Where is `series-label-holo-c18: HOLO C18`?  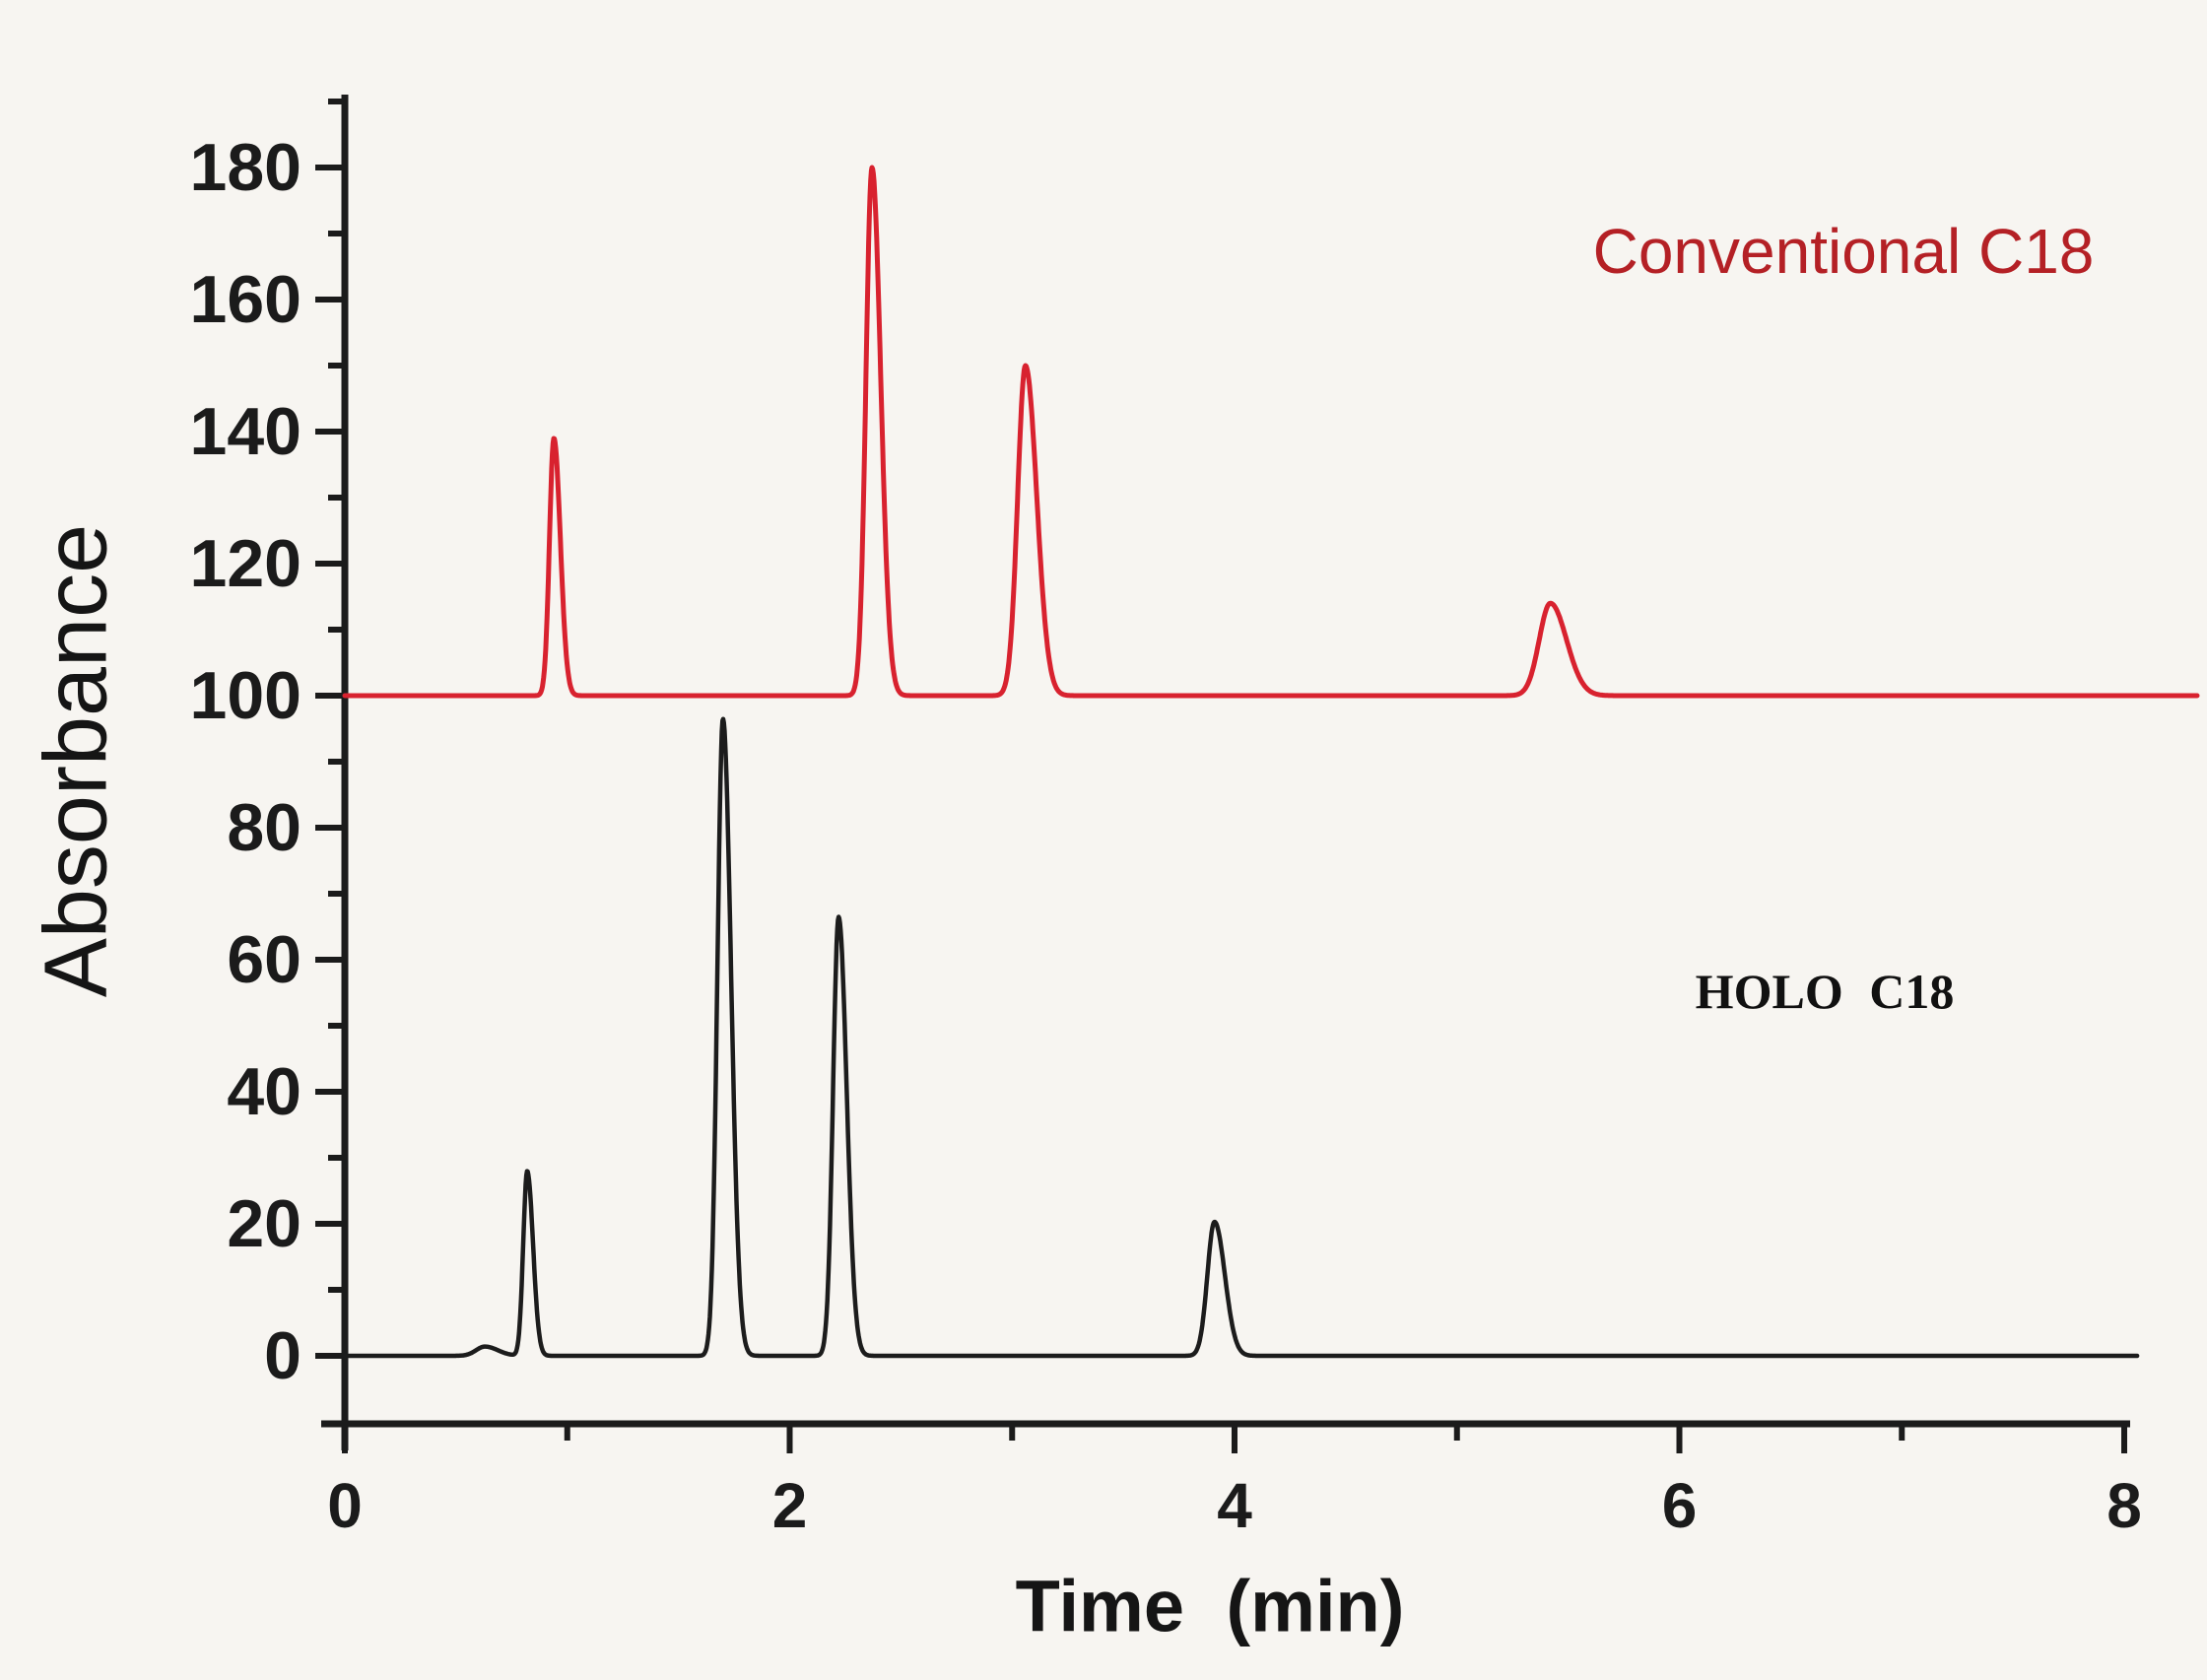
series-label-holo-c18: HOLO C18 is located at coordinates (1825, 991).